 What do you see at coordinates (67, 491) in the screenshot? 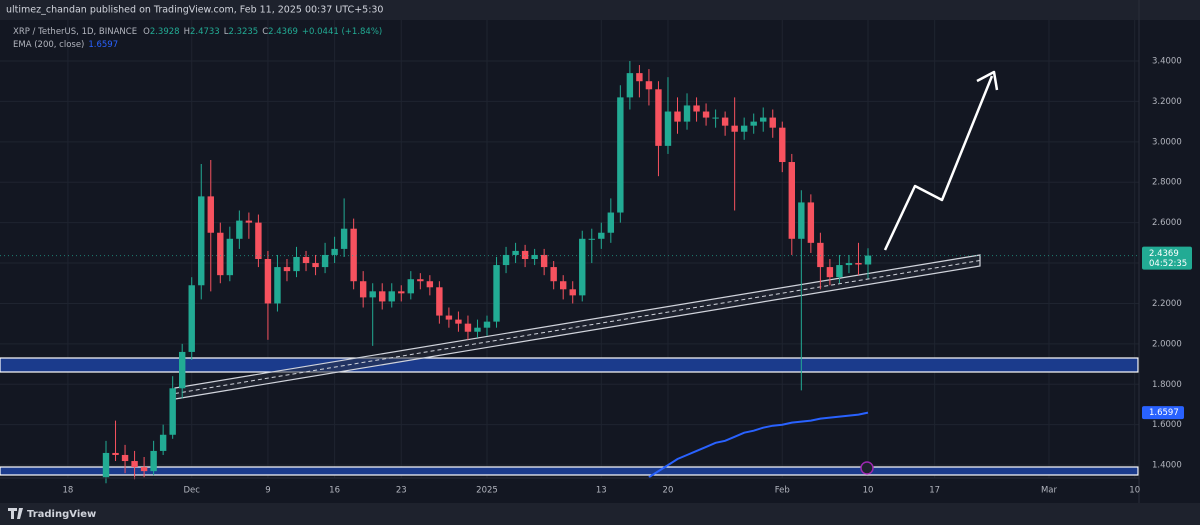
I see `x-tick-label: 18` at bounding box center [67, 491].